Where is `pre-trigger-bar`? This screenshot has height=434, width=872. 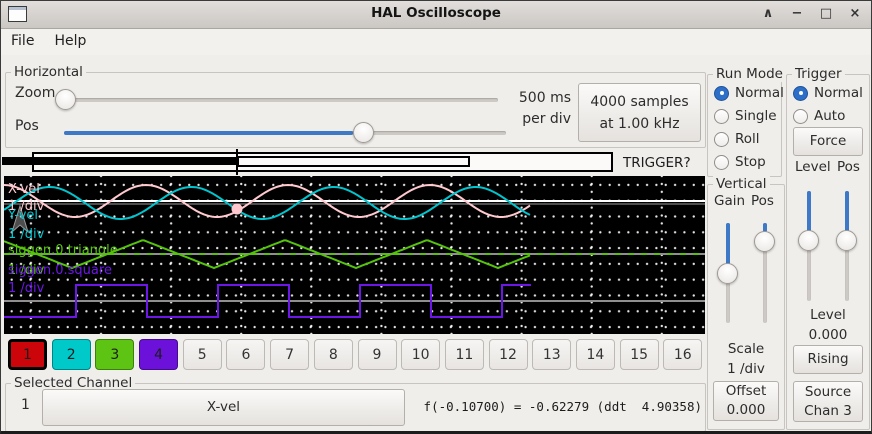 pre-trigger-bar is located at coordinates (119, 161).